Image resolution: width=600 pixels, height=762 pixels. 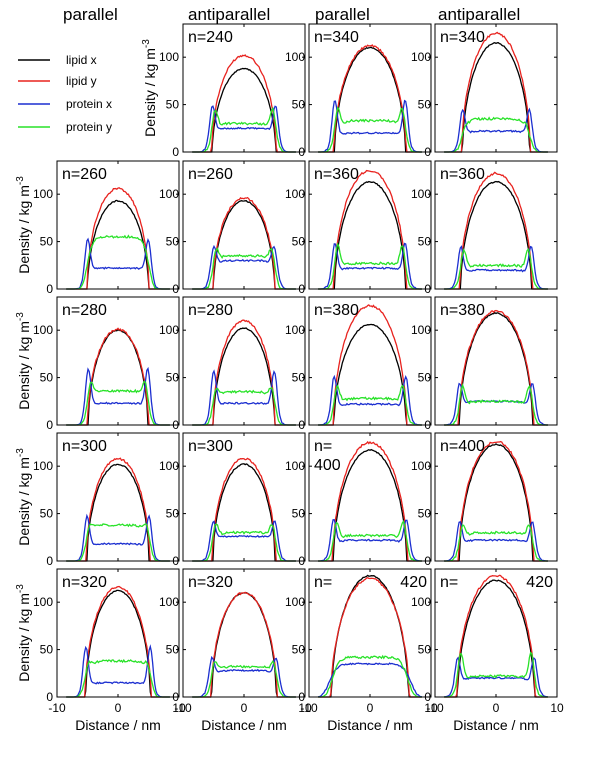 I want to click on panel-label: n=280, so click(x=210, y=310).